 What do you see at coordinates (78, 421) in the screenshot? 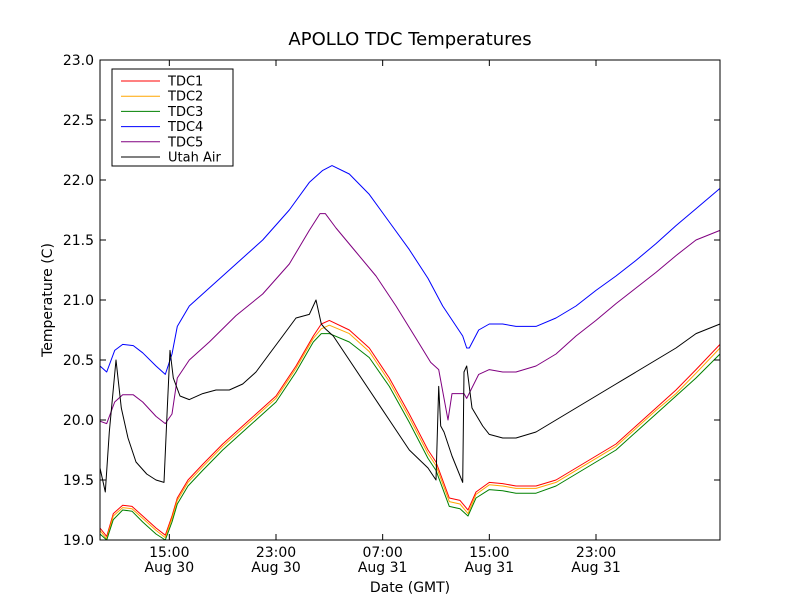
I see `y-tick-label: 20.0` at bounding box center [78, 421].